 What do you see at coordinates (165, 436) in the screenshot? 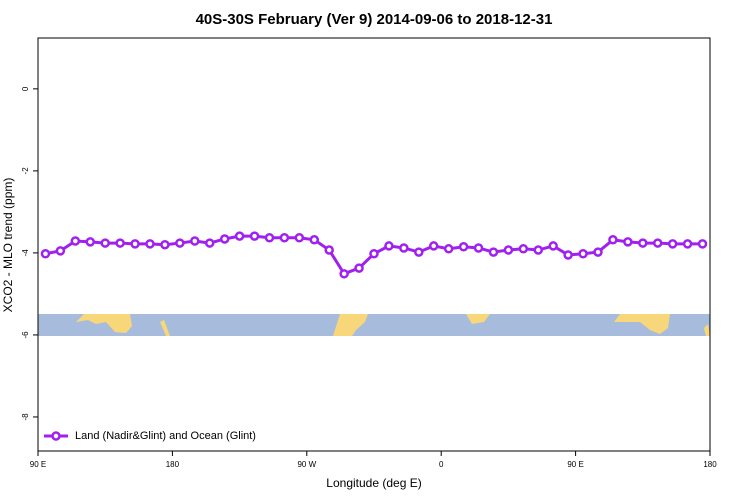
I see `legend-label: Land (Nadir&Glint) and Ocean (Glint)` at bounding box center [165, 436].